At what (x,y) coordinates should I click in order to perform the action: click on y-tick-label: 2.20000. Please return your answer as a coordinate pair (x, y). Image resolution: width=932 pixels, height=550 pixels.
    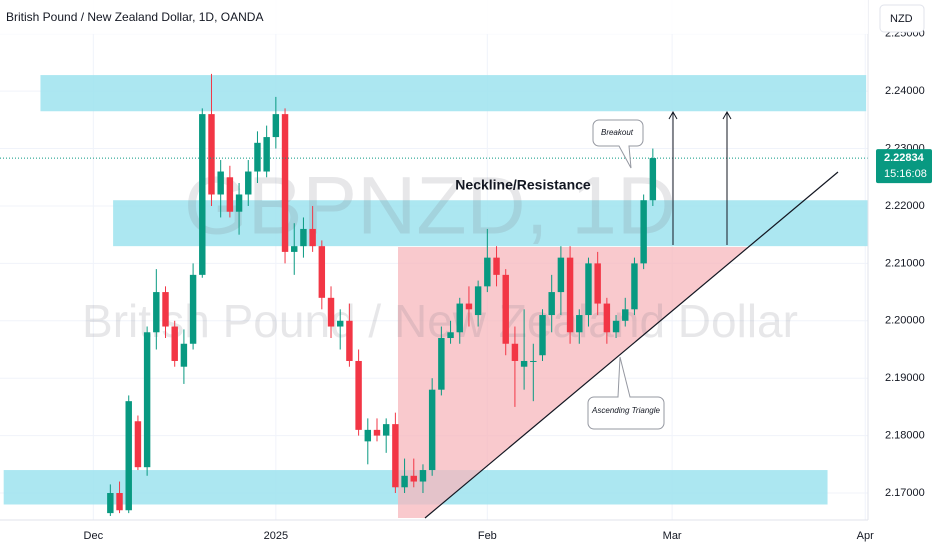
    Looking at the image, I should click on (905, 321).